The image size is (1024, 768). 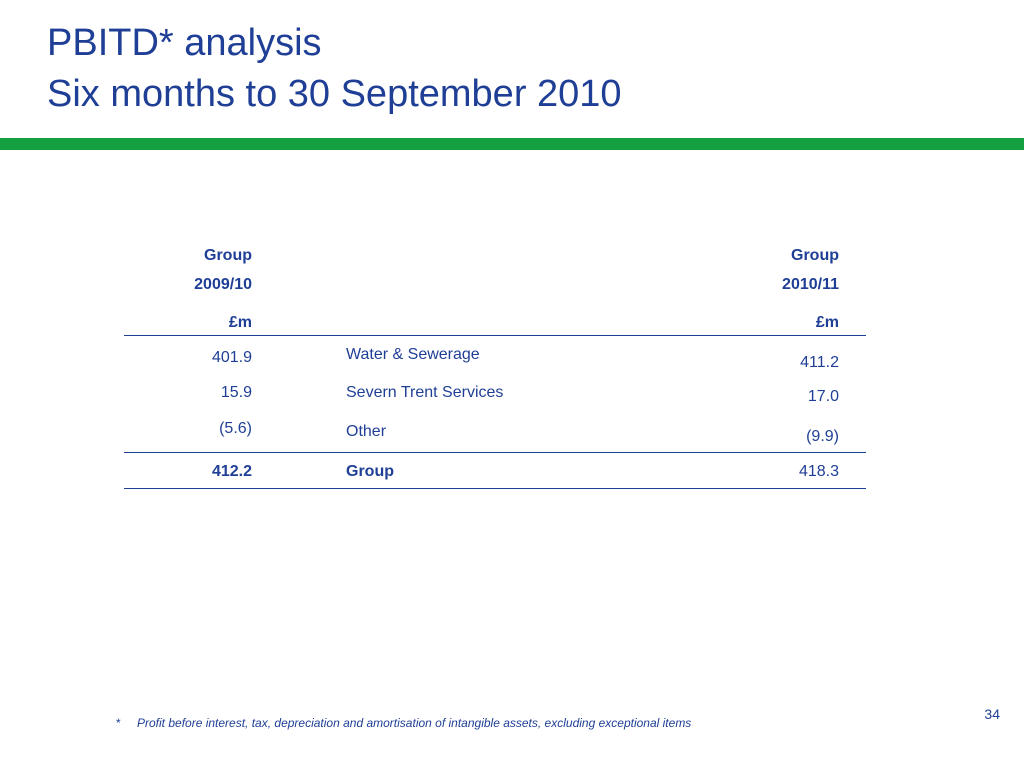 I want to click on title-line-2: Six months to 30 September 2010, so click(x=334, y=94).